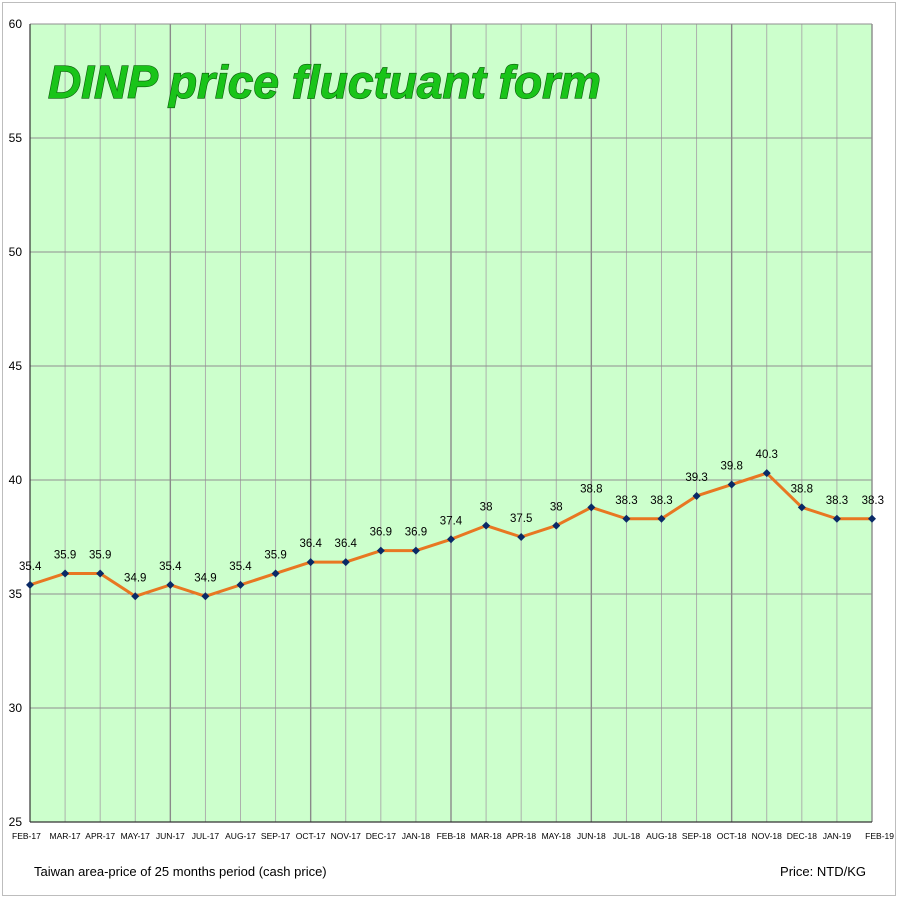  What do you see at coordinates (557, 836) in the screenshot?
I see `x-tick-label: MAY-18` at bounding box center [557, 836].